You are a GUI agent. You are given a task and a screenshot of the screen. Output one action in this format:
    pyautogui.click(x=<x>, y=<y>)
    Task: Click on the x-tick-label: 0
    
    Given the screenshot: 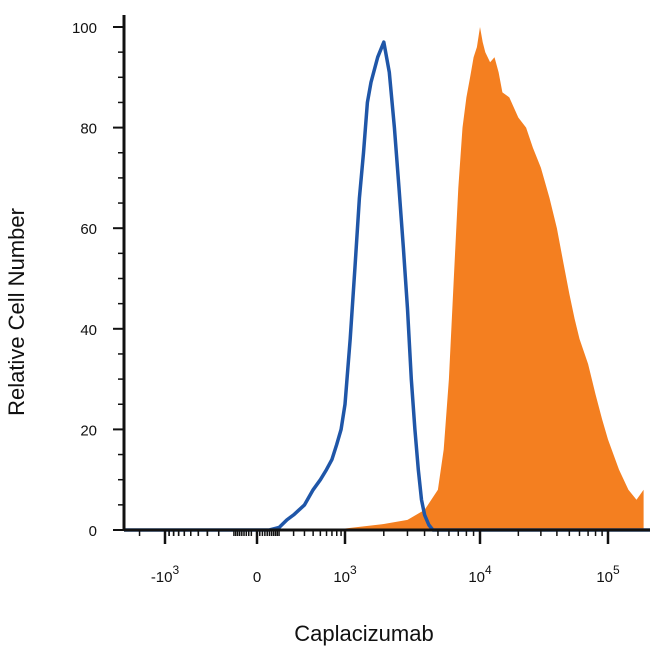 What is the action you would take?
    pyautogui.click(x=257, y=577)
    